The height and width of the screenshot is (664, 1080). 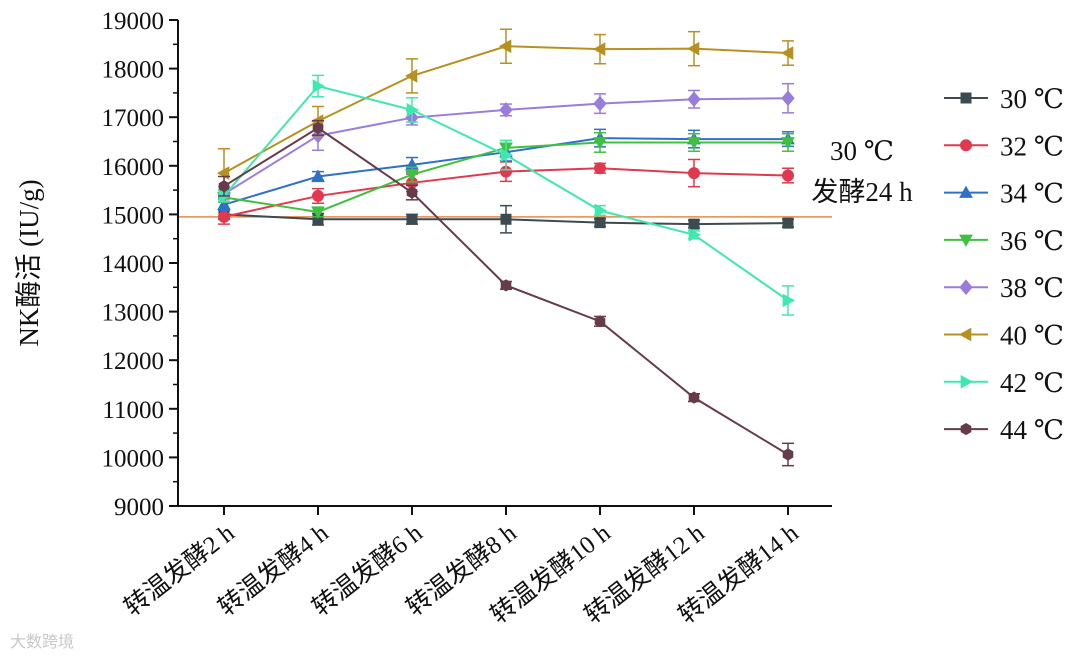 I want to click on legend-item: 42 ℃, so click(x=1004, y=383).